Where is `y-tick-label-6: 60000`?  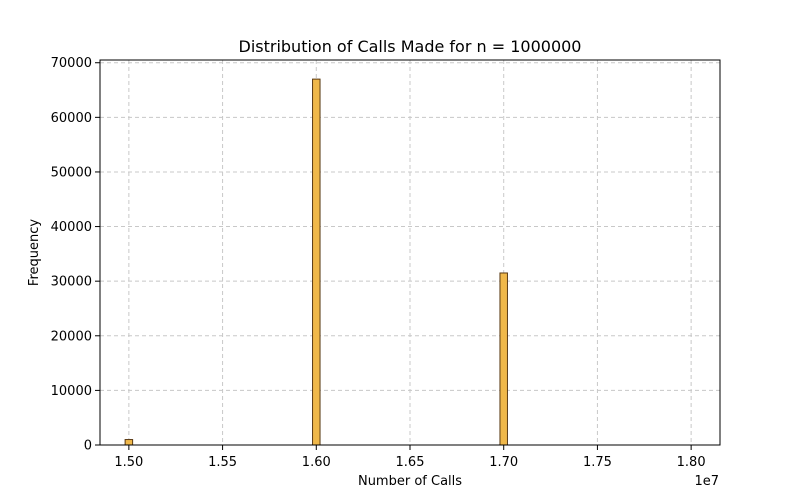 y-tick-label-6: 60000 is located at coordinates (71, 118).